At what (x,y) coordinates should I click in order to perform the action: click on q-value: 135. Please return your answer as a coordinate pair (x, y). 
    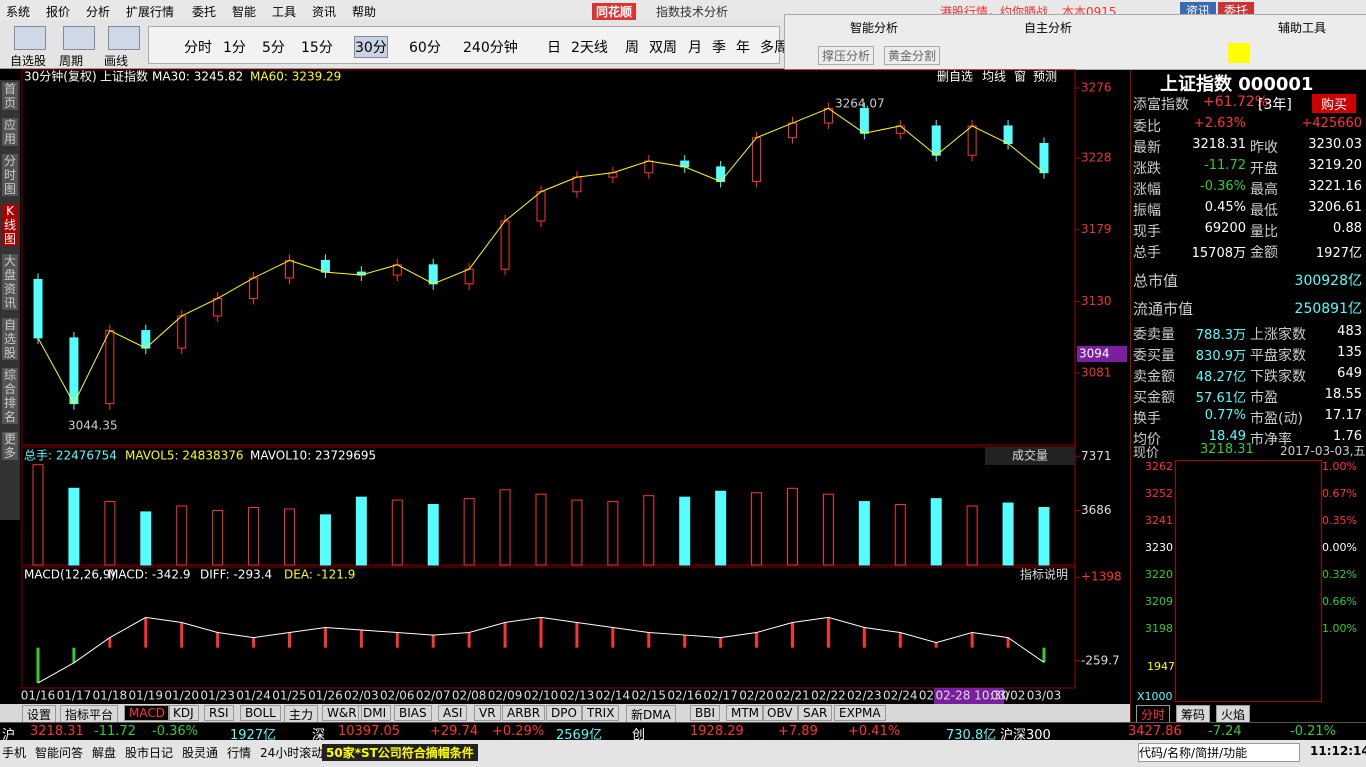
    Looking at the image, I should click on (1349, 352).